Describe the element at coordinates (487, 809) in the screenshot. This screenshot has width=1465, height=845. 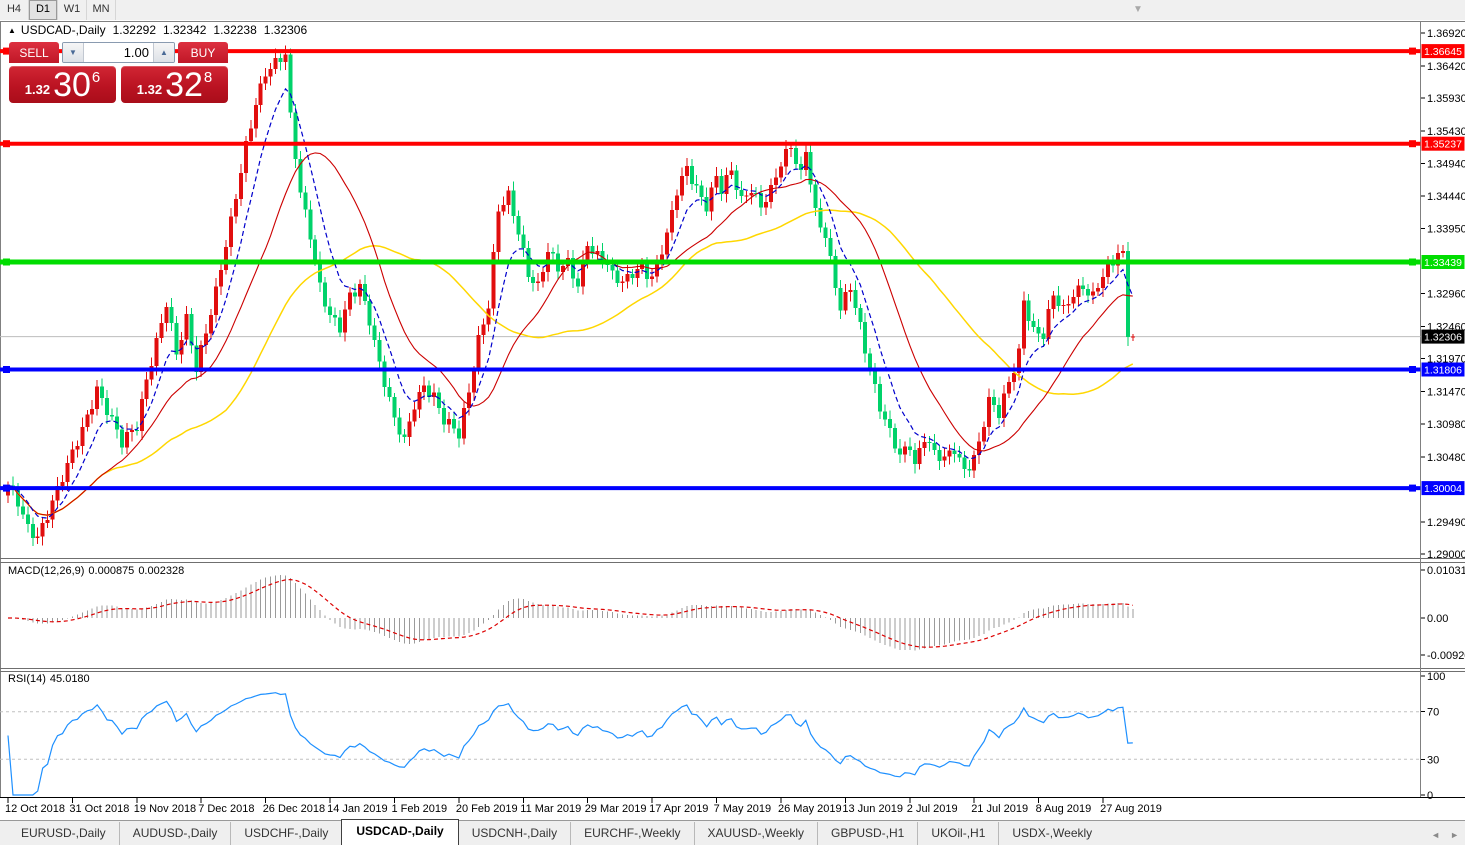
I see `svg-text: 20 Feb 2019` at that location.